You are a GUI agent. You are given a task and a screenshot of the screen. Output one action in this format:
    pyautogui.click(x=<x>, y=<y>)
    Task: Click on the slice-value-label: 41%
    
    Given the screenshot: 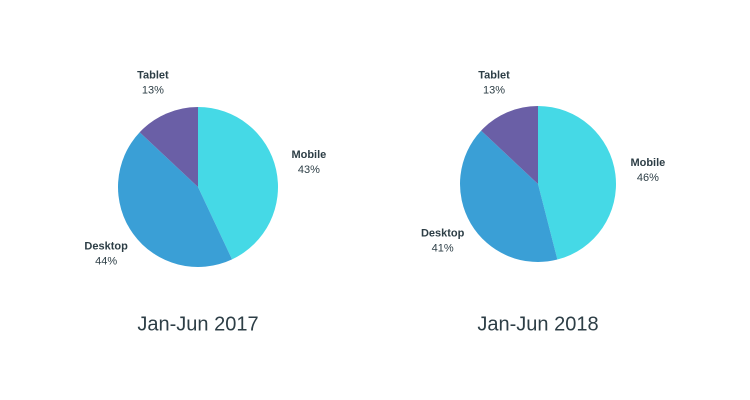 What is the action you would take?
    pyautogui.click(x=443, y=248)
    